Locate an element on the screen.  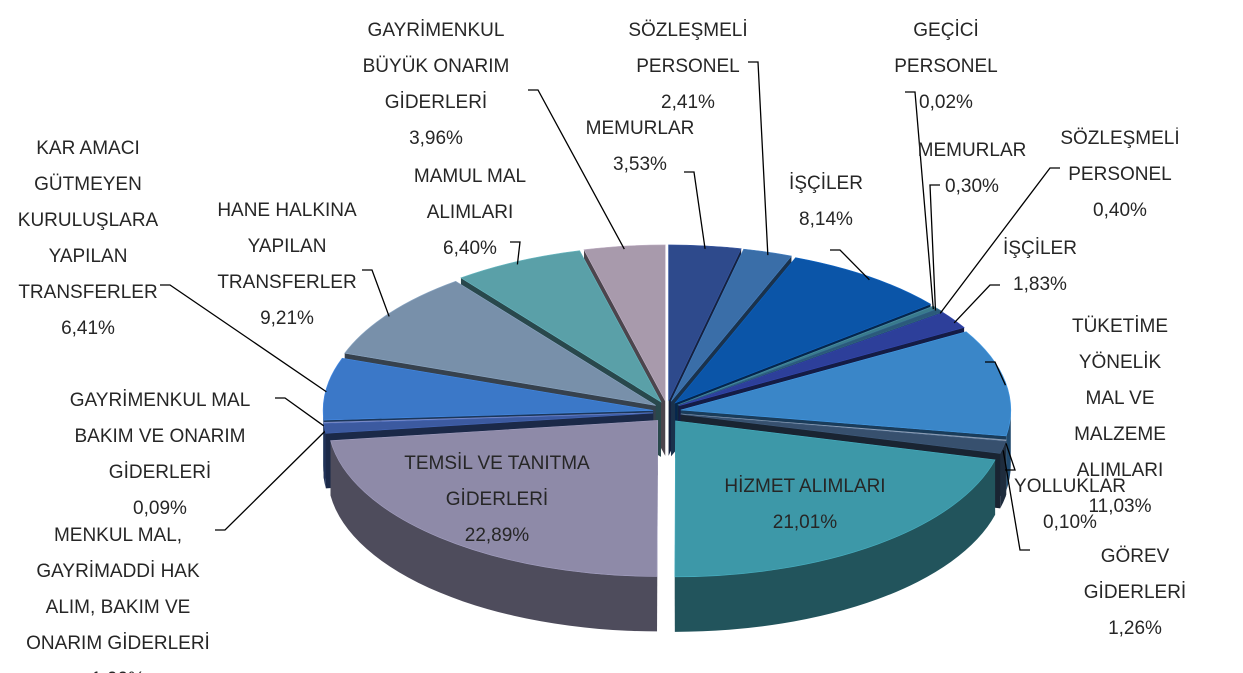
category-label: HANE HALKINA YAPILAN TRANSFERLER is located at coordinates (287, 246).